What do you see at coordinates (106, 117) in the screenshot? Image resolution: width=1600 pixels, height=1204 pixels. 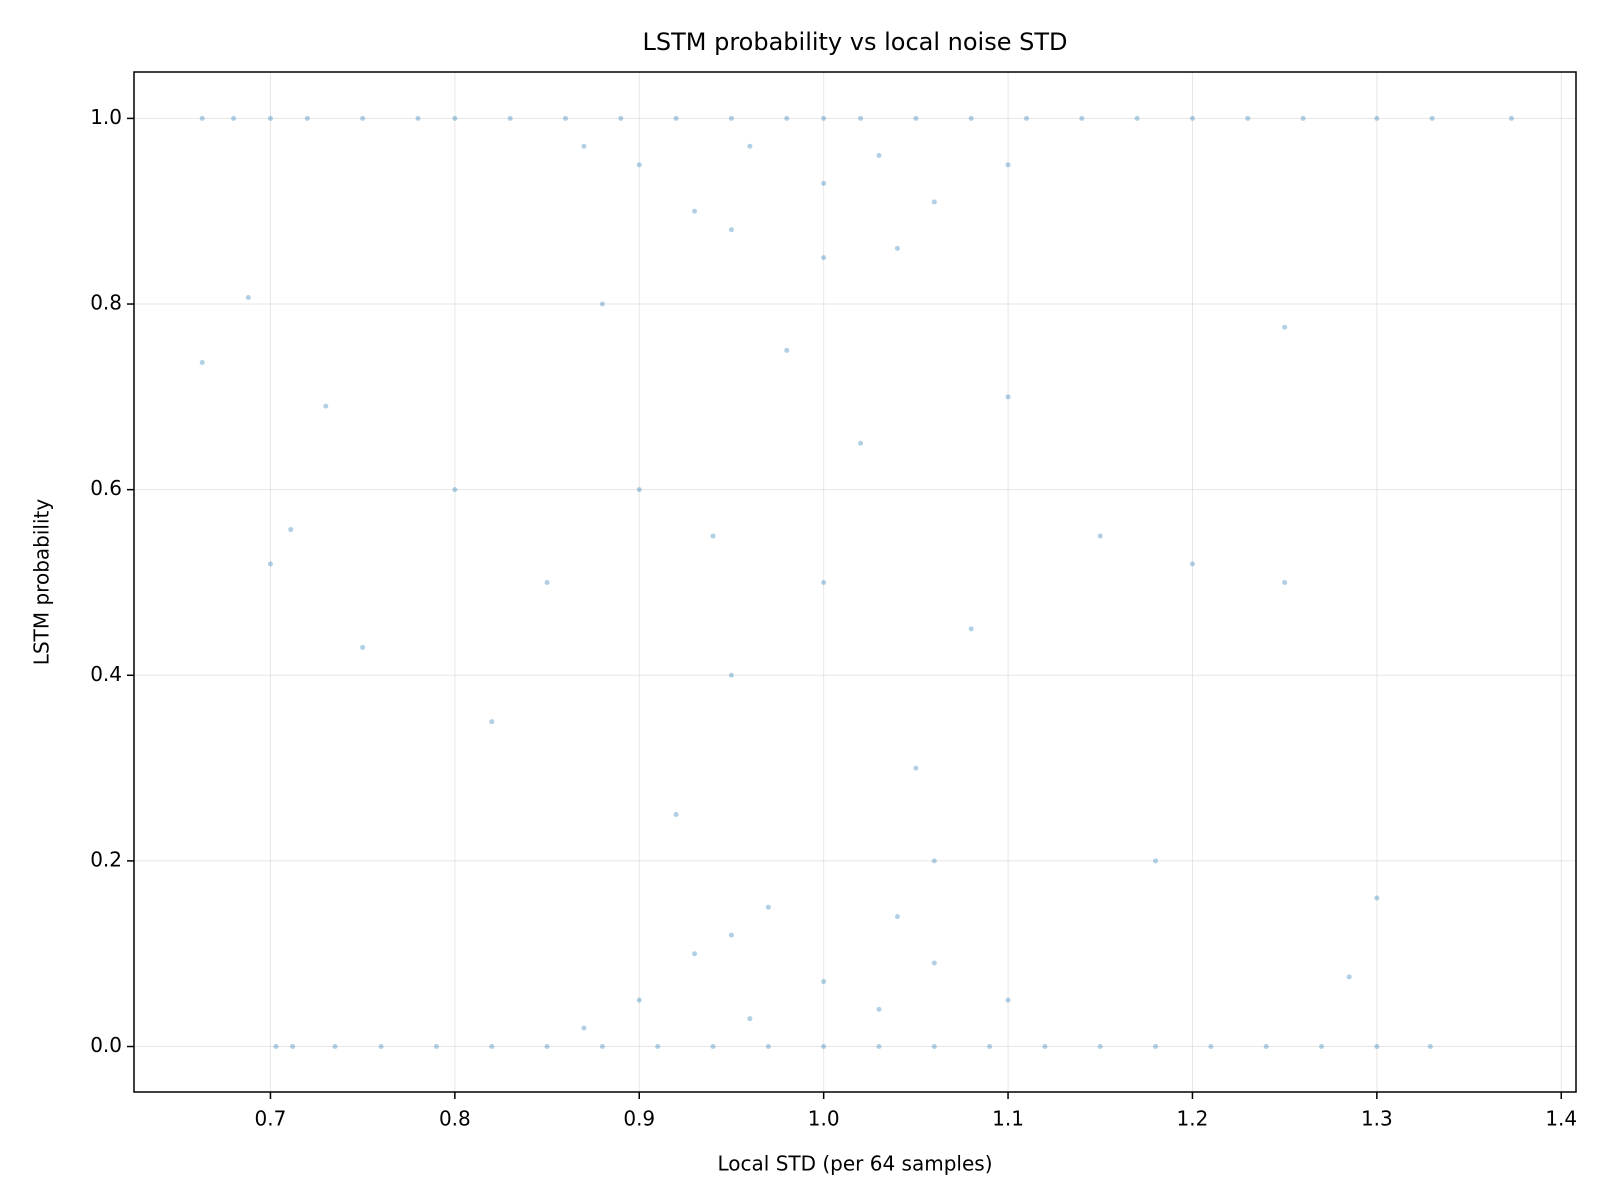 I see `y-tick-label: 1.0` at bounding box center [106, 117].